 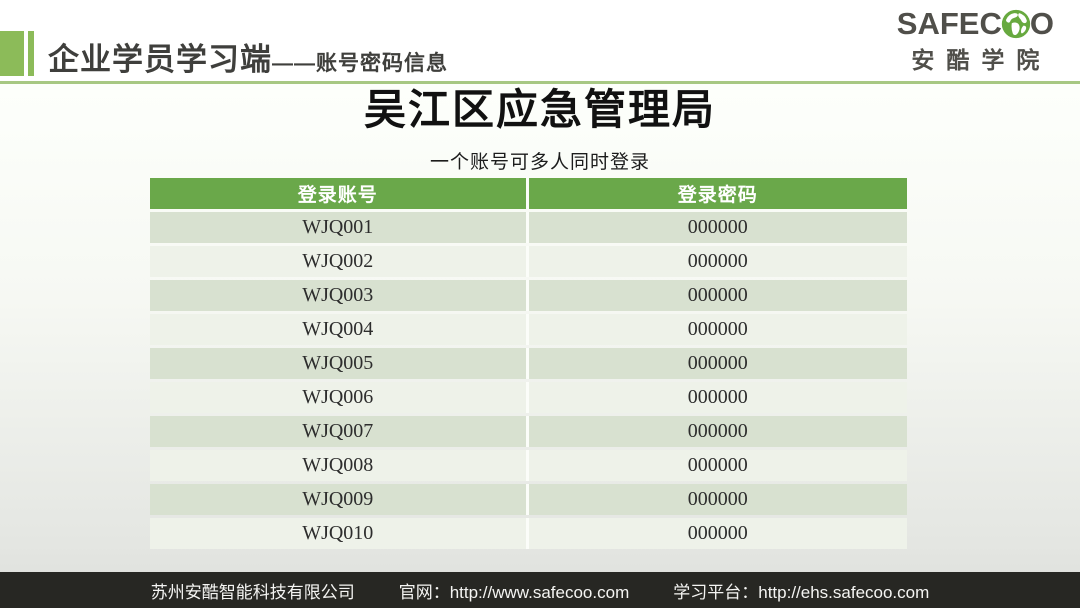 I want to click on account-cell: WJQ001, so click(x=339, y=227).